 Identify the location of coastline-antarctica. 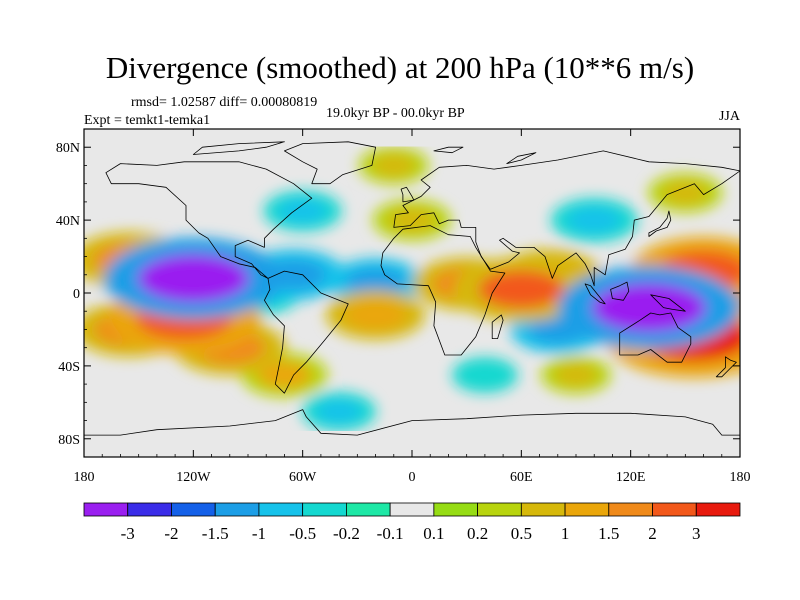
(412, 422).